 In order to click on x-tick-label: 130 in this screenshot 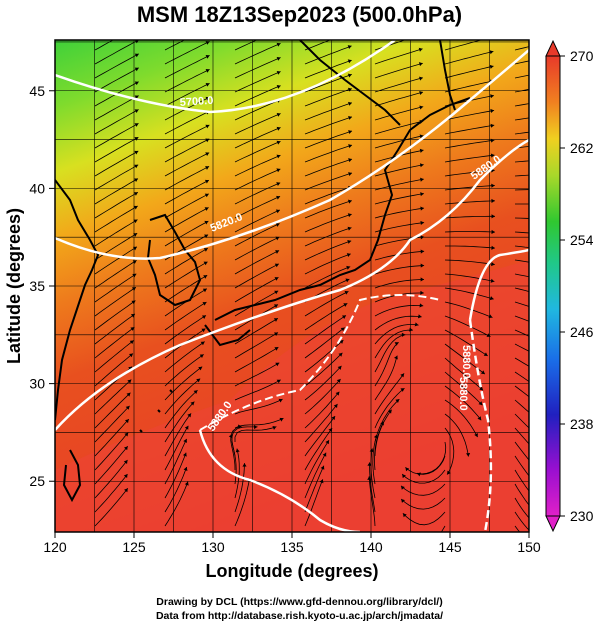, I will do `click(213, 547)`.